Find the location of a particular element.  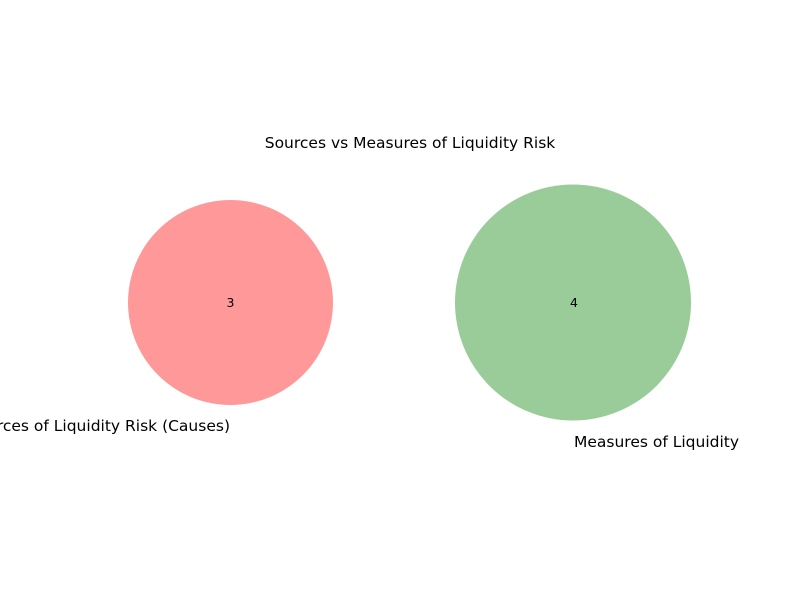

set-a-circle is located at coordinates (230, 302).